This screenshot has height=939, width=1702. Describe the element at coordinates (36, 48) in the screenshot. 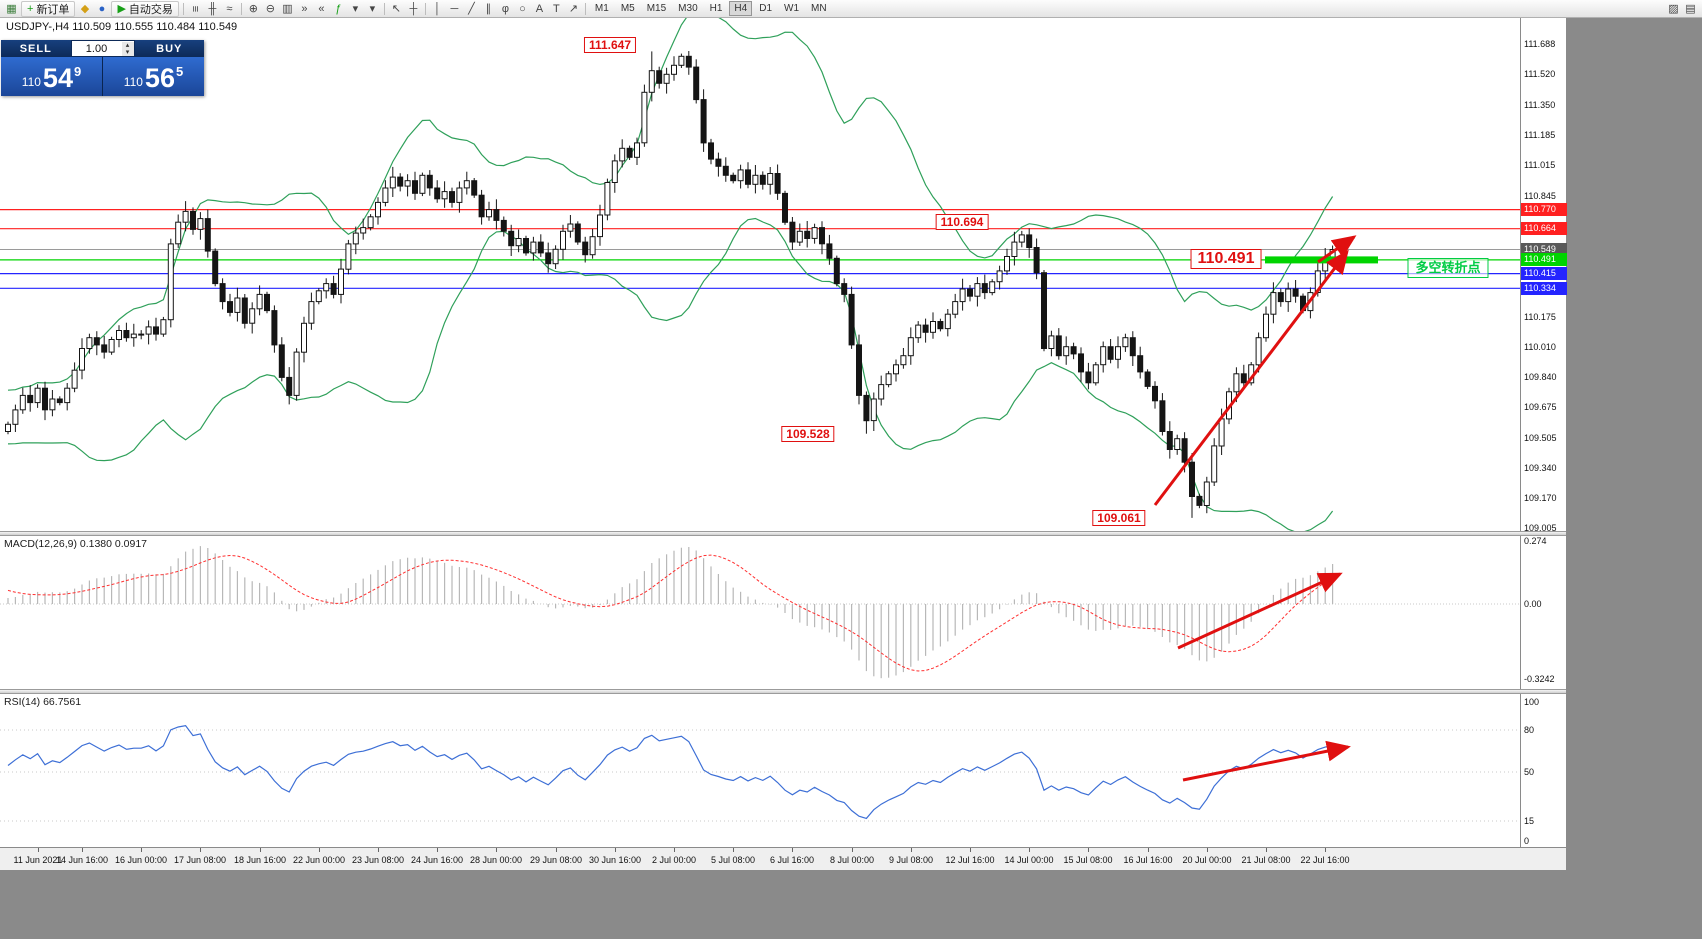

I see `sell-header: SELL` at that location.